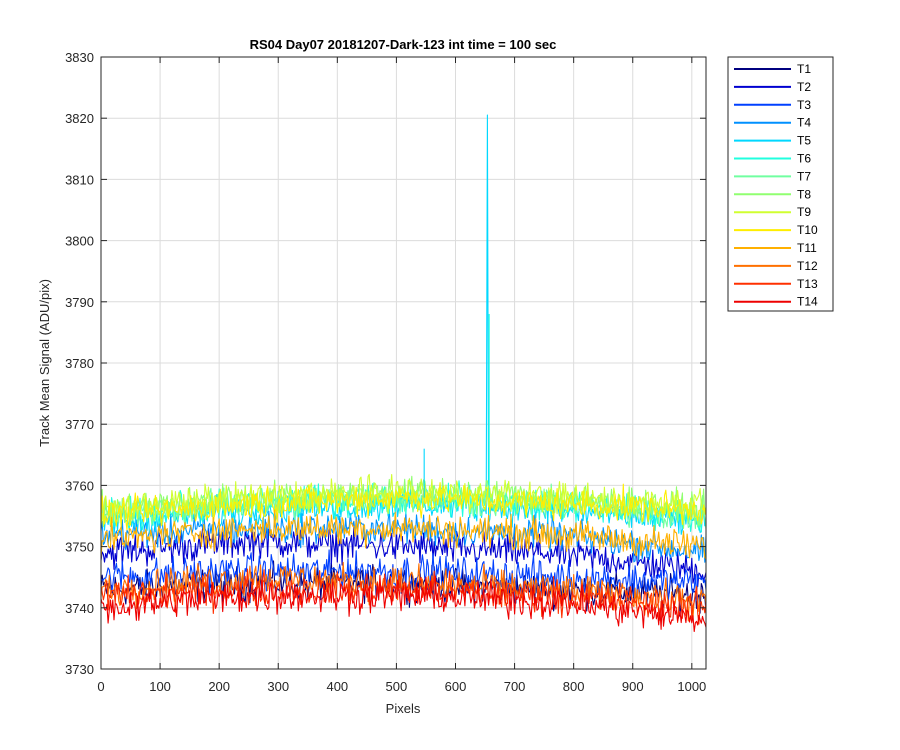  I want to click on series-line-t14, so click(403, 603).